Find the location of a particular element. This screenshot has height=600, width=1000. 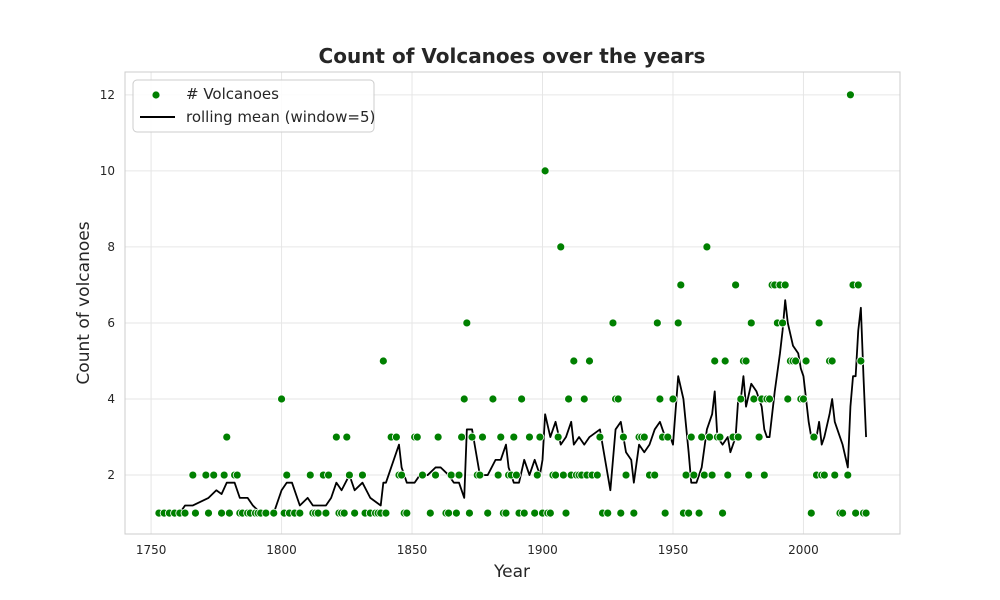

legend-box is located at coordinates (253, 106).